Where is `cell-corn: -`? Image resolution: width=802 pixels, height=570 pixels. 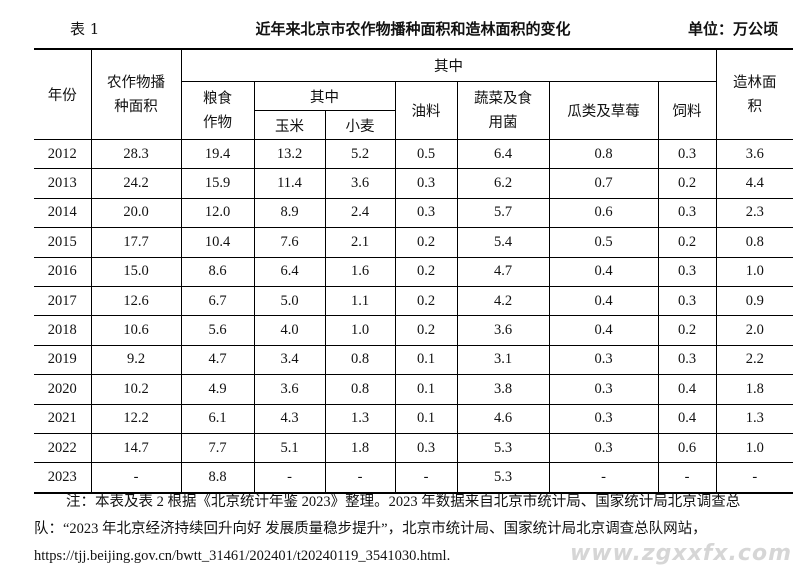 cell-corn: - is located at coordinates (290, 477).